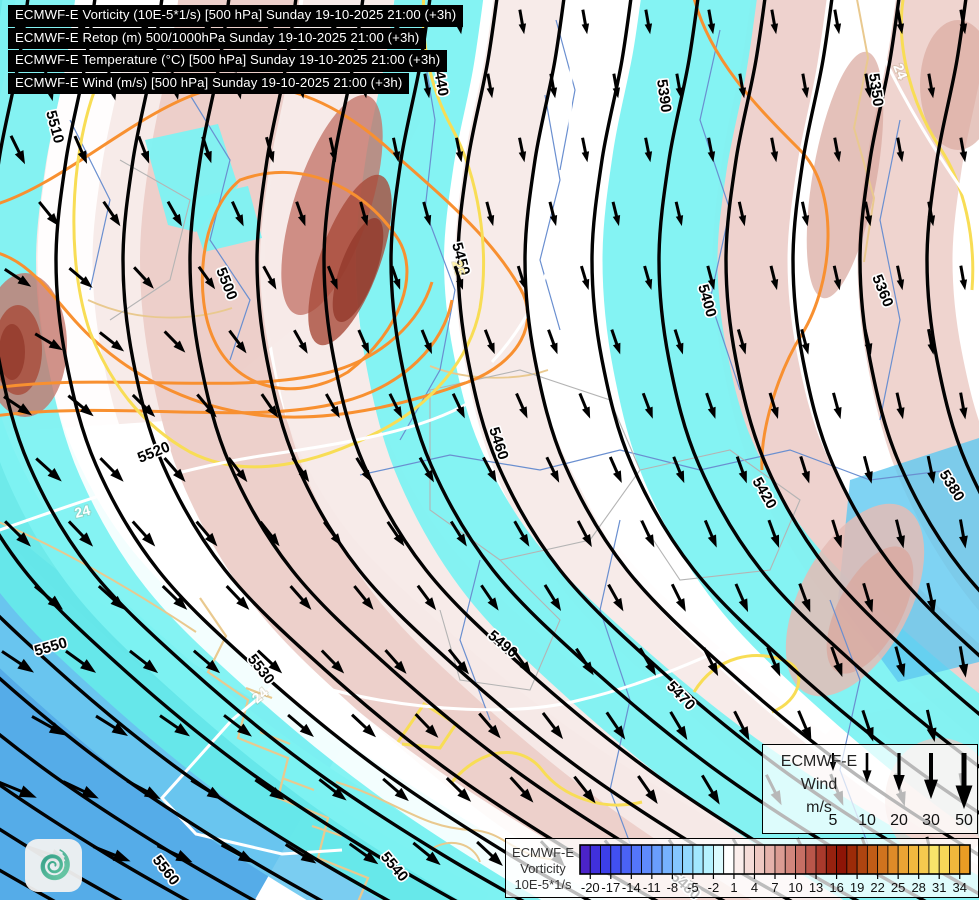  I want to click on colorbar-tick-label: 1, so click(733, 887).